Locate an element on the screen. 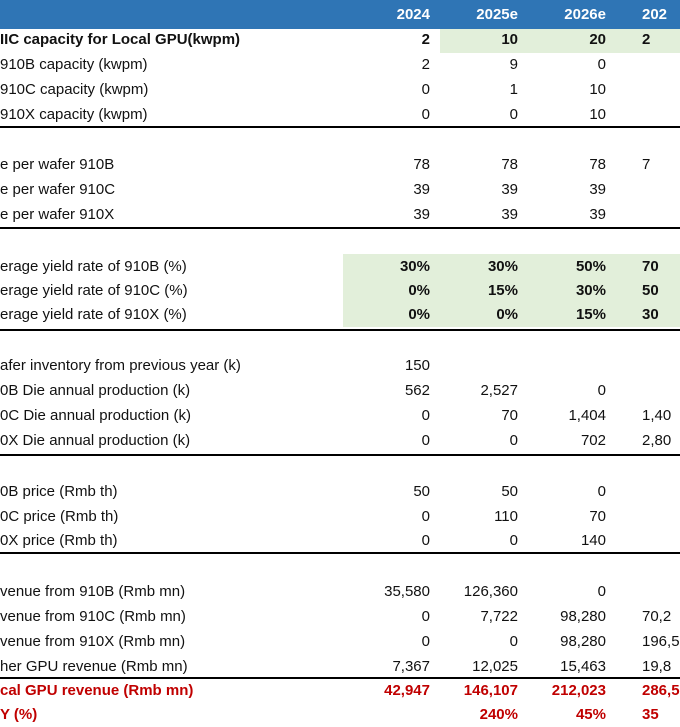 This screenshot has height=727, width=680. row-label: venue from 910X (Rmb mn) is located at coordinates (93, 641).